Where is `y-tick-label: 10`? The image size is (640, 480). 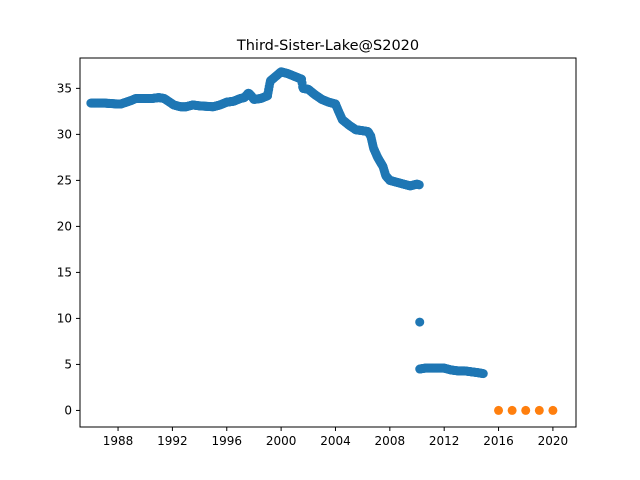
y-tick-label: 10 is located at coordinates (64, 318).